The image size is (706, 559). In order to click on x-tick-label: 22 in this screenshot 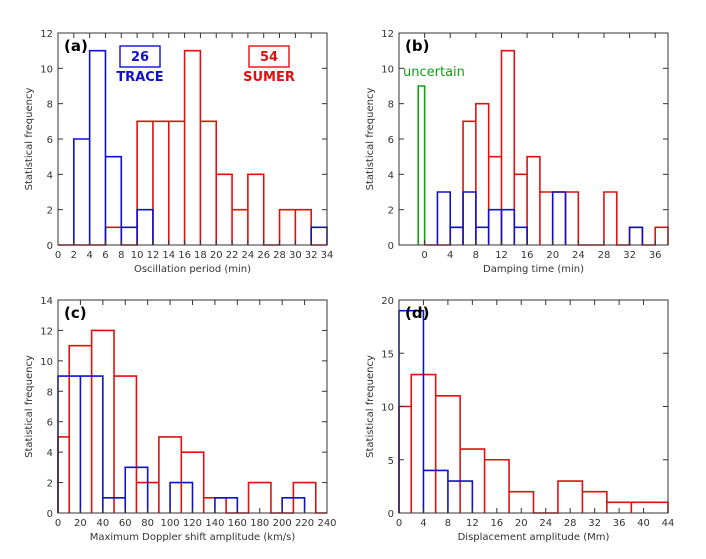, I will do `click(232, 255)`.